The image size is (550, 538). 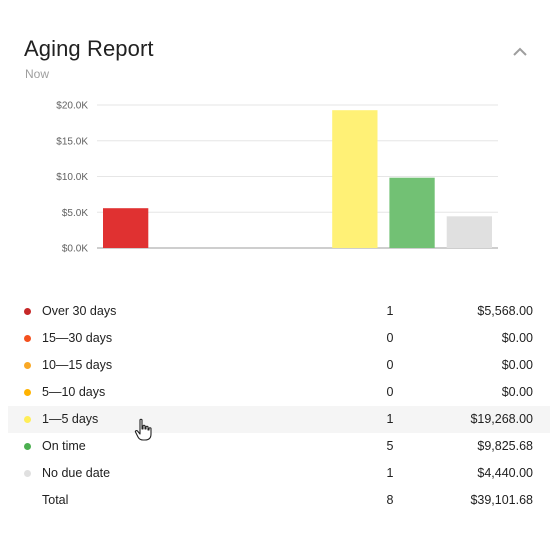 I want to click on row-count: 5, so click(x=390, y=446).